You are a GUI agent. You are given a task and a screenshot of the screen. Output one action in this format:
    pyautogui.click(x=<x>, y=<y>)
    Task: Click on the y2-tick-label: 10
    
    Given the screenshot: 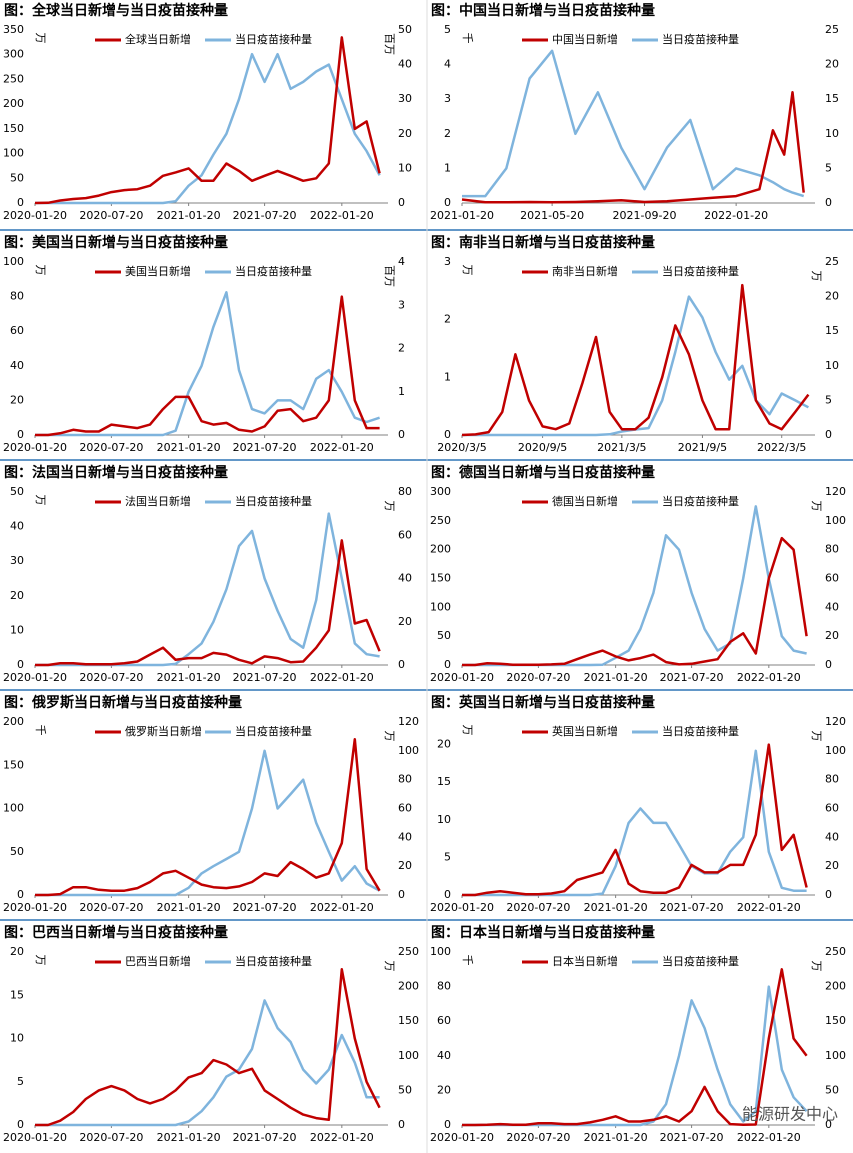 What is the action you would take?
    pyautogui.click(x=405, y=167)
    